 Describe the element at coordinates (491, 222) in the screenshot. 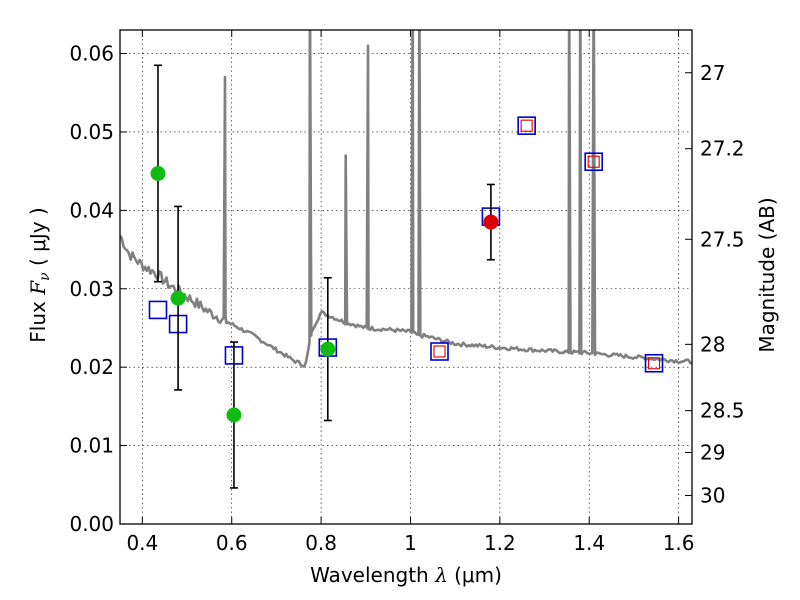

I see `observed-point-red` at that location.